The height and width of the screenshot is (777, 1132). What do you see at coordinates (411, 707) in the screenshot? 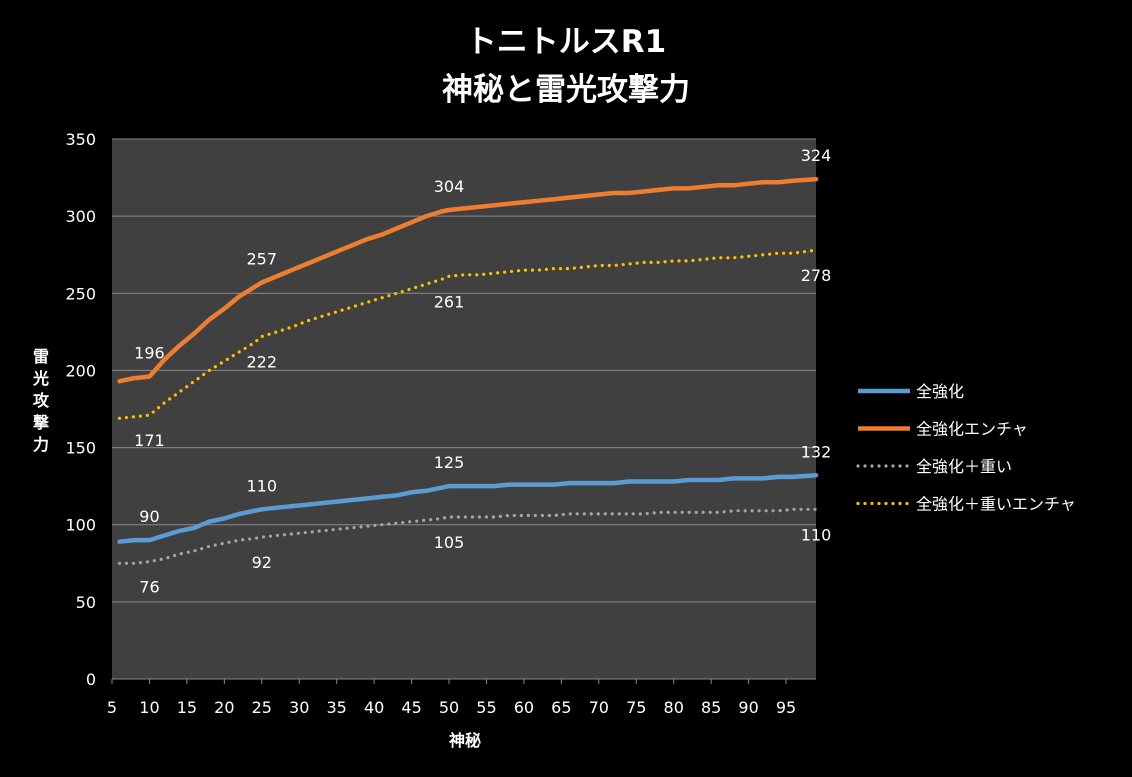
I see `x-tick-label: 45` at bounding box center [411, 707].